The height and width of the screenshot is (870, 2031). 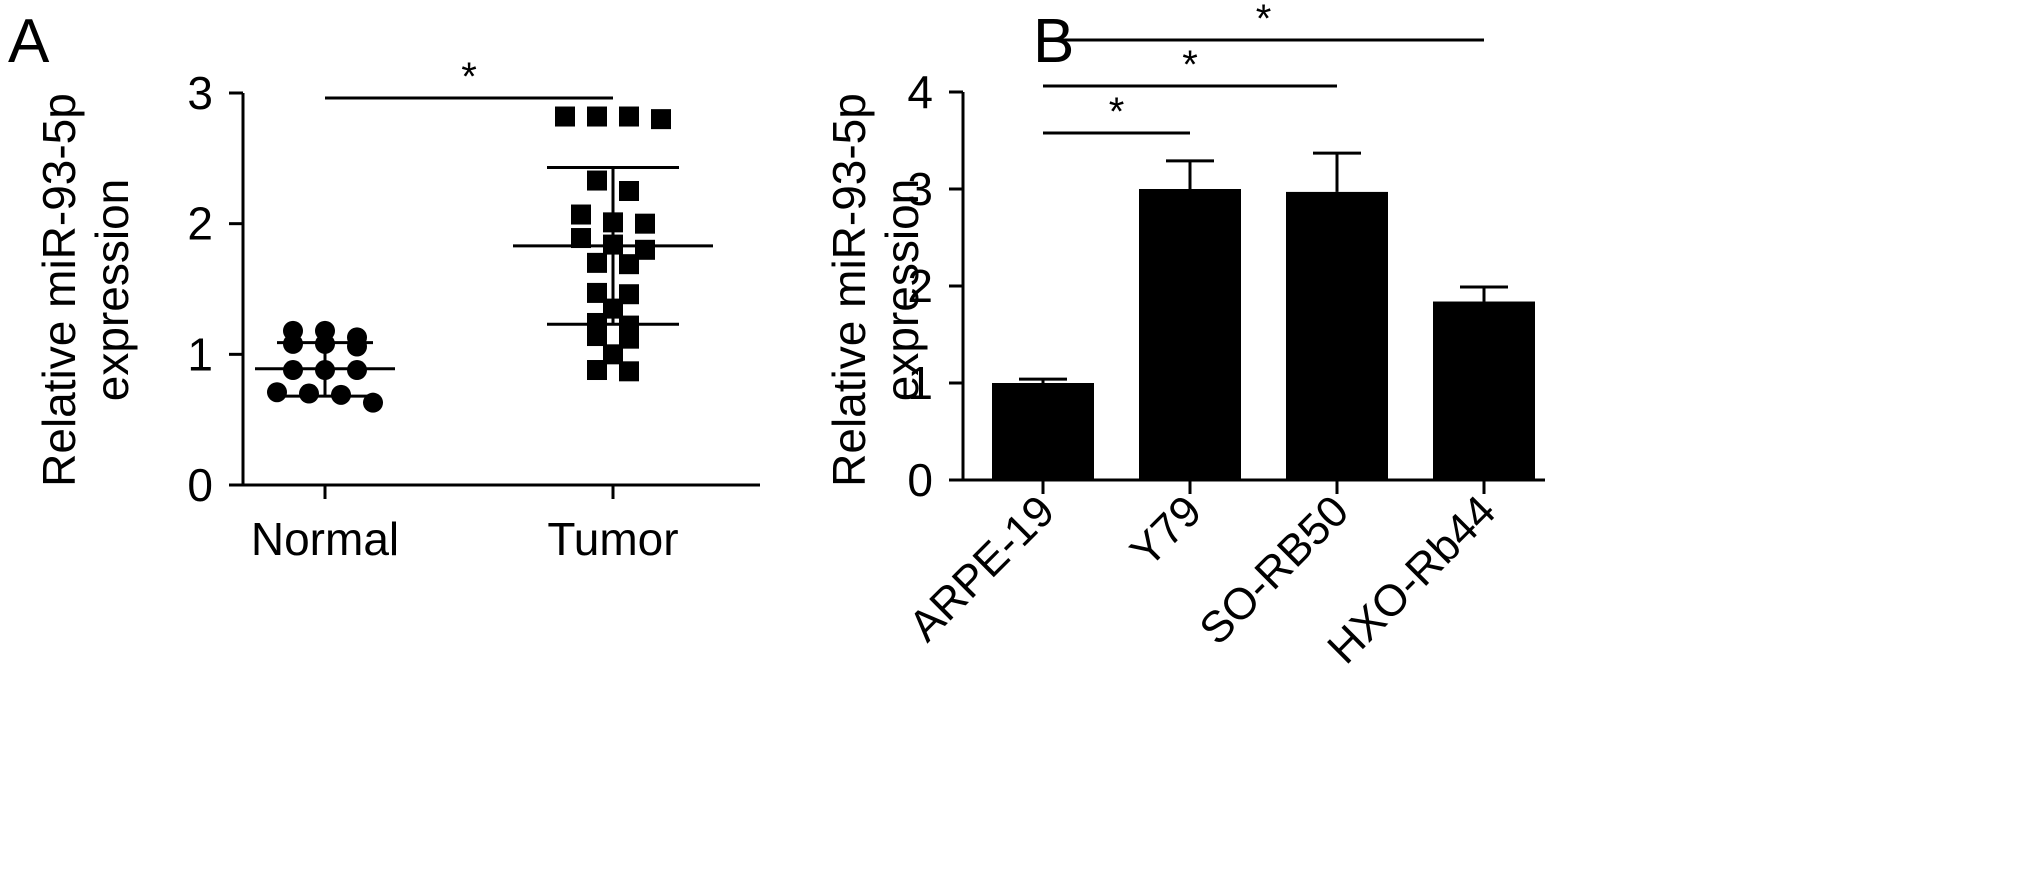 What do you see at coordinates (200, 224) in the screenshot?
I see `panel-a-ytick-label: 2` at bounding box center [200, 224].